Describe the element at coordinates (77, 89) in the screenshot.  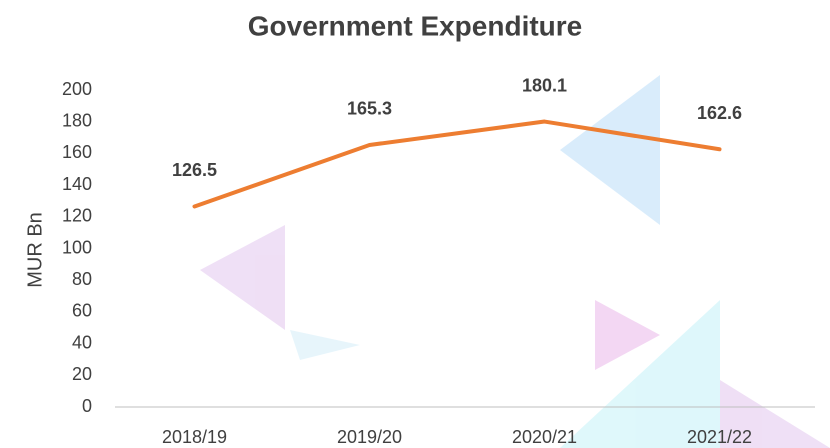
I see `y-tick-label: 200` at that location.